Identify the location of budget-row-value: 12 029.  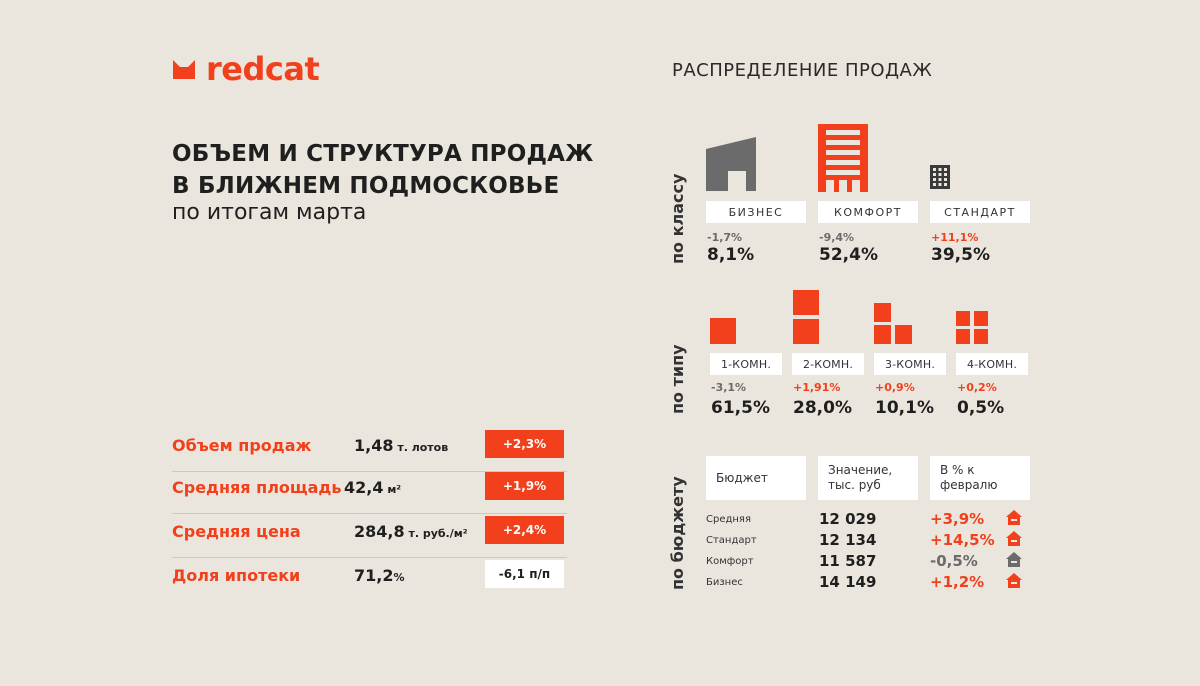
(848, 519).